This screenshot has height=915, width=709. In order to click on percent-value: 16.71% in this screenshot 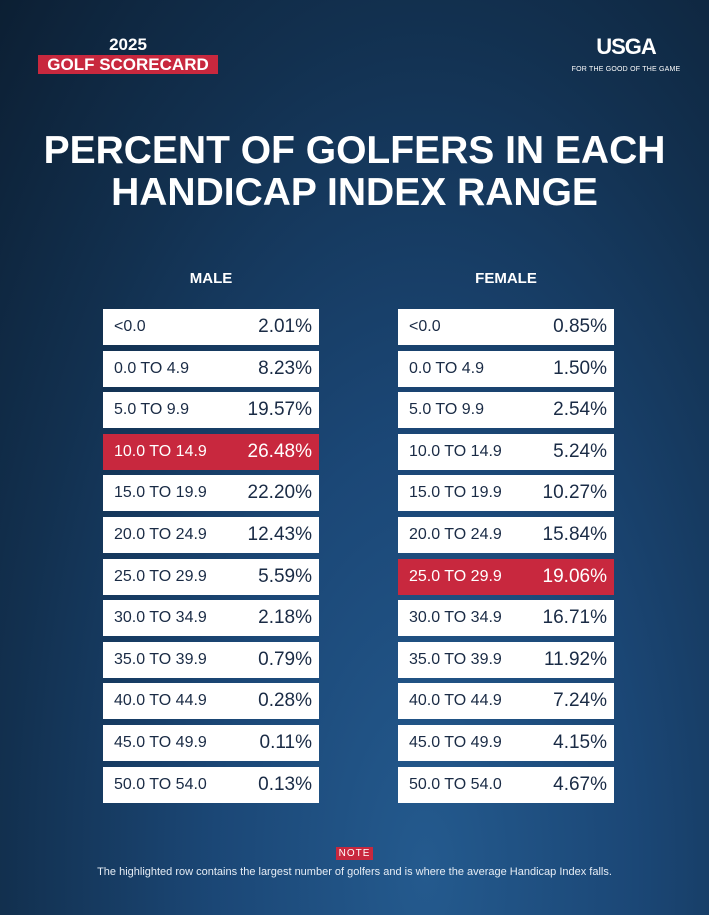, I will do `click(574, 618)`.